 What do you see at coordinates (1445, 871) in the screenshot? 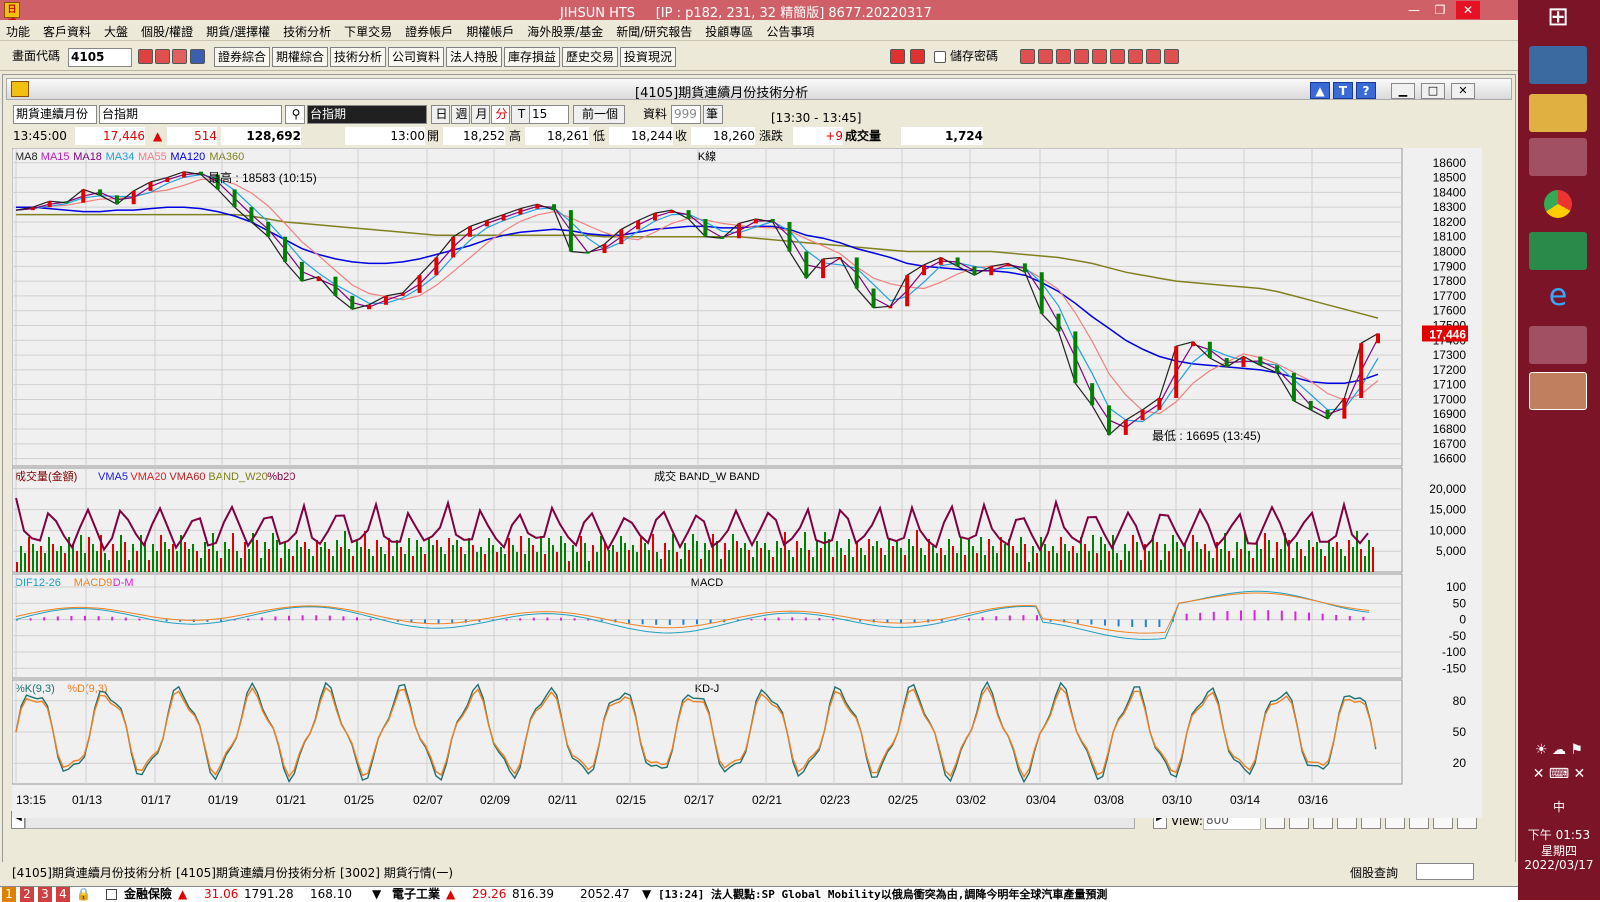
I see `stock-query-input` at bounding box center [1445, 871].